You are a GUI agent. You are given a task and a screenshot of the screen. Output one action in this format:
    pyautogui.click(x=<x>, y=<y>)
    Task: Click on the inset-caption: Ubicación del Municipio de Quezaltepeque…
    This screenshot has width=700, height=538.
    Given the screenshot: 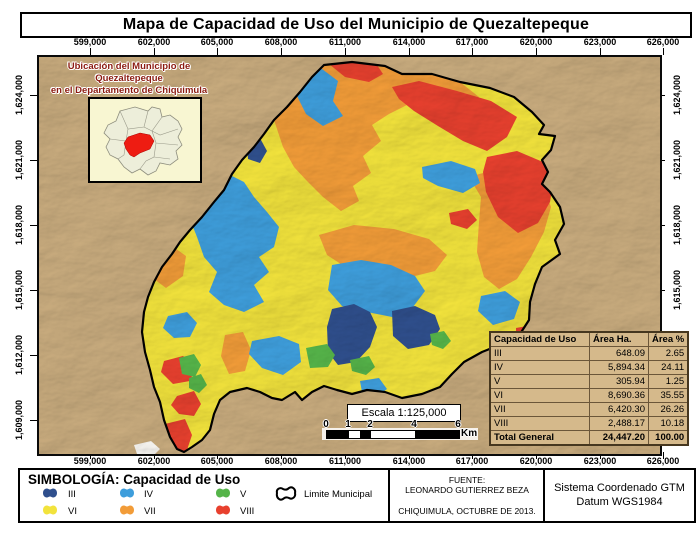 What is the action you would take?
    pyautogui.click(x=129, y=79)
    